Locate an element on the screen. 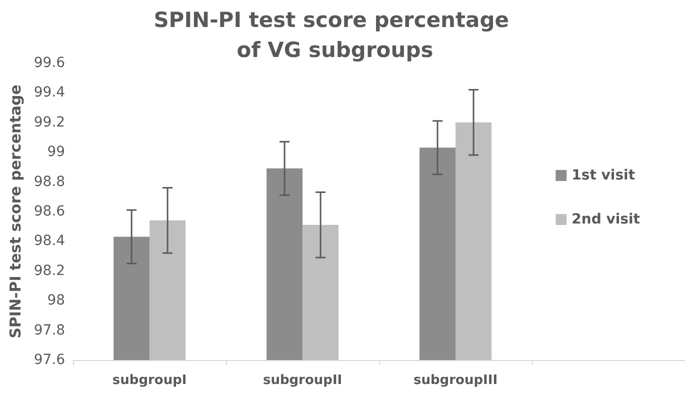 The height and width of the screenshot is (395, 685). x-tick-label: subgroupI is located at coordinates (149, 380).